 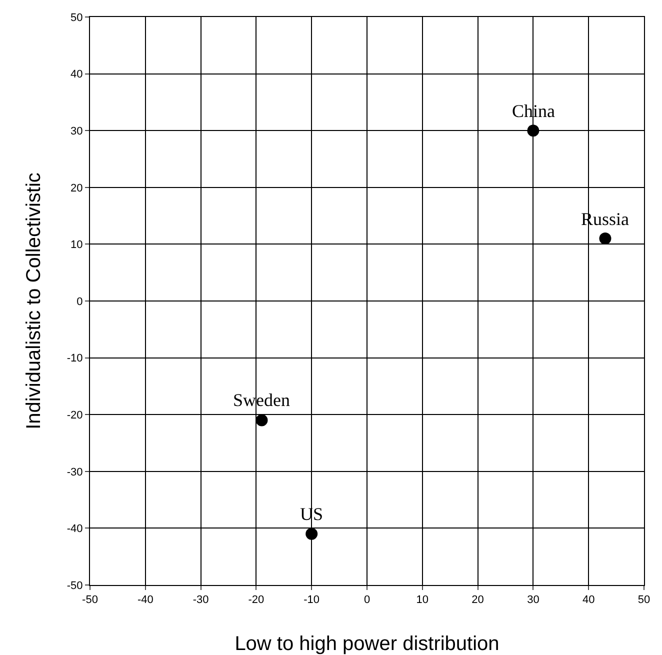 I want to click on y-tick-label: 20, so click(x=76, y=188).